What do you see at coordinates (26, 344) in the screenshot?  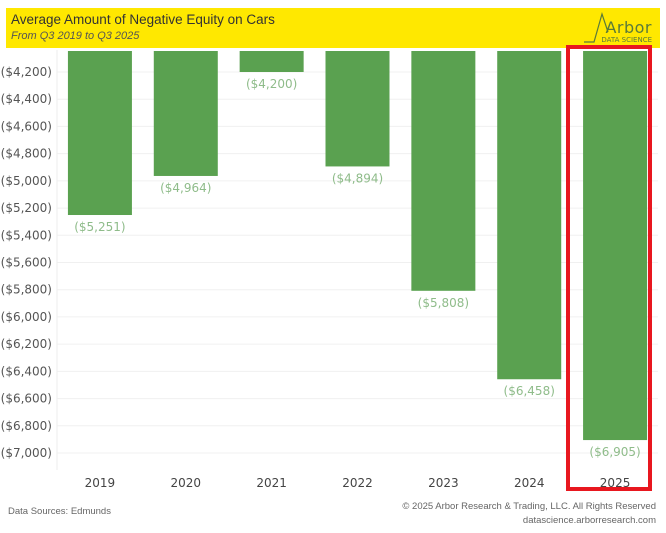 I see `y-tick-label: ($6,200)` at bounding box center [26, 344].